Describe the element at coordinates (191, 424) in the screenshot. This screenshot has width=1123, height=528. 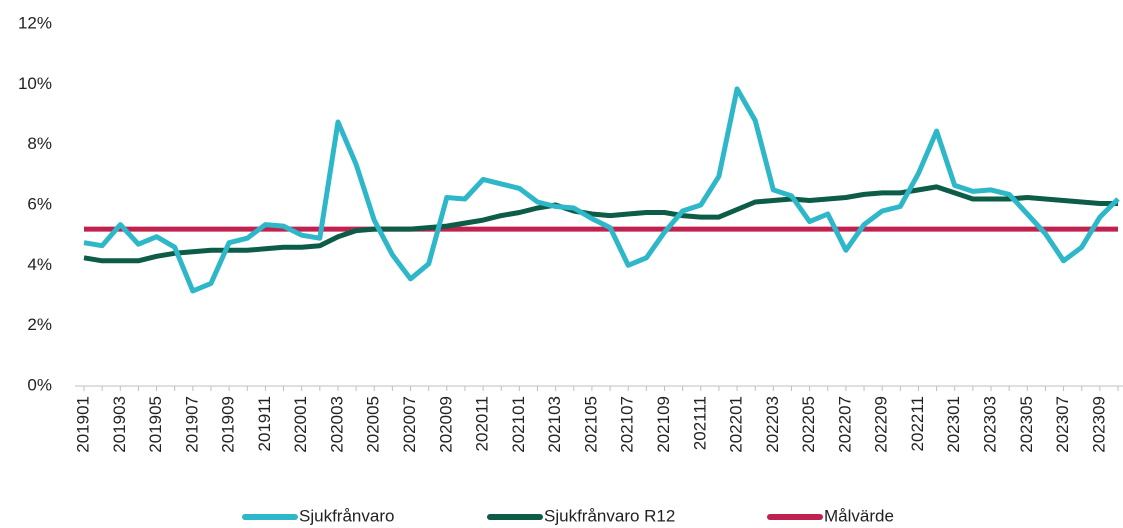
I see `x-tick-label: 201907` at that location.